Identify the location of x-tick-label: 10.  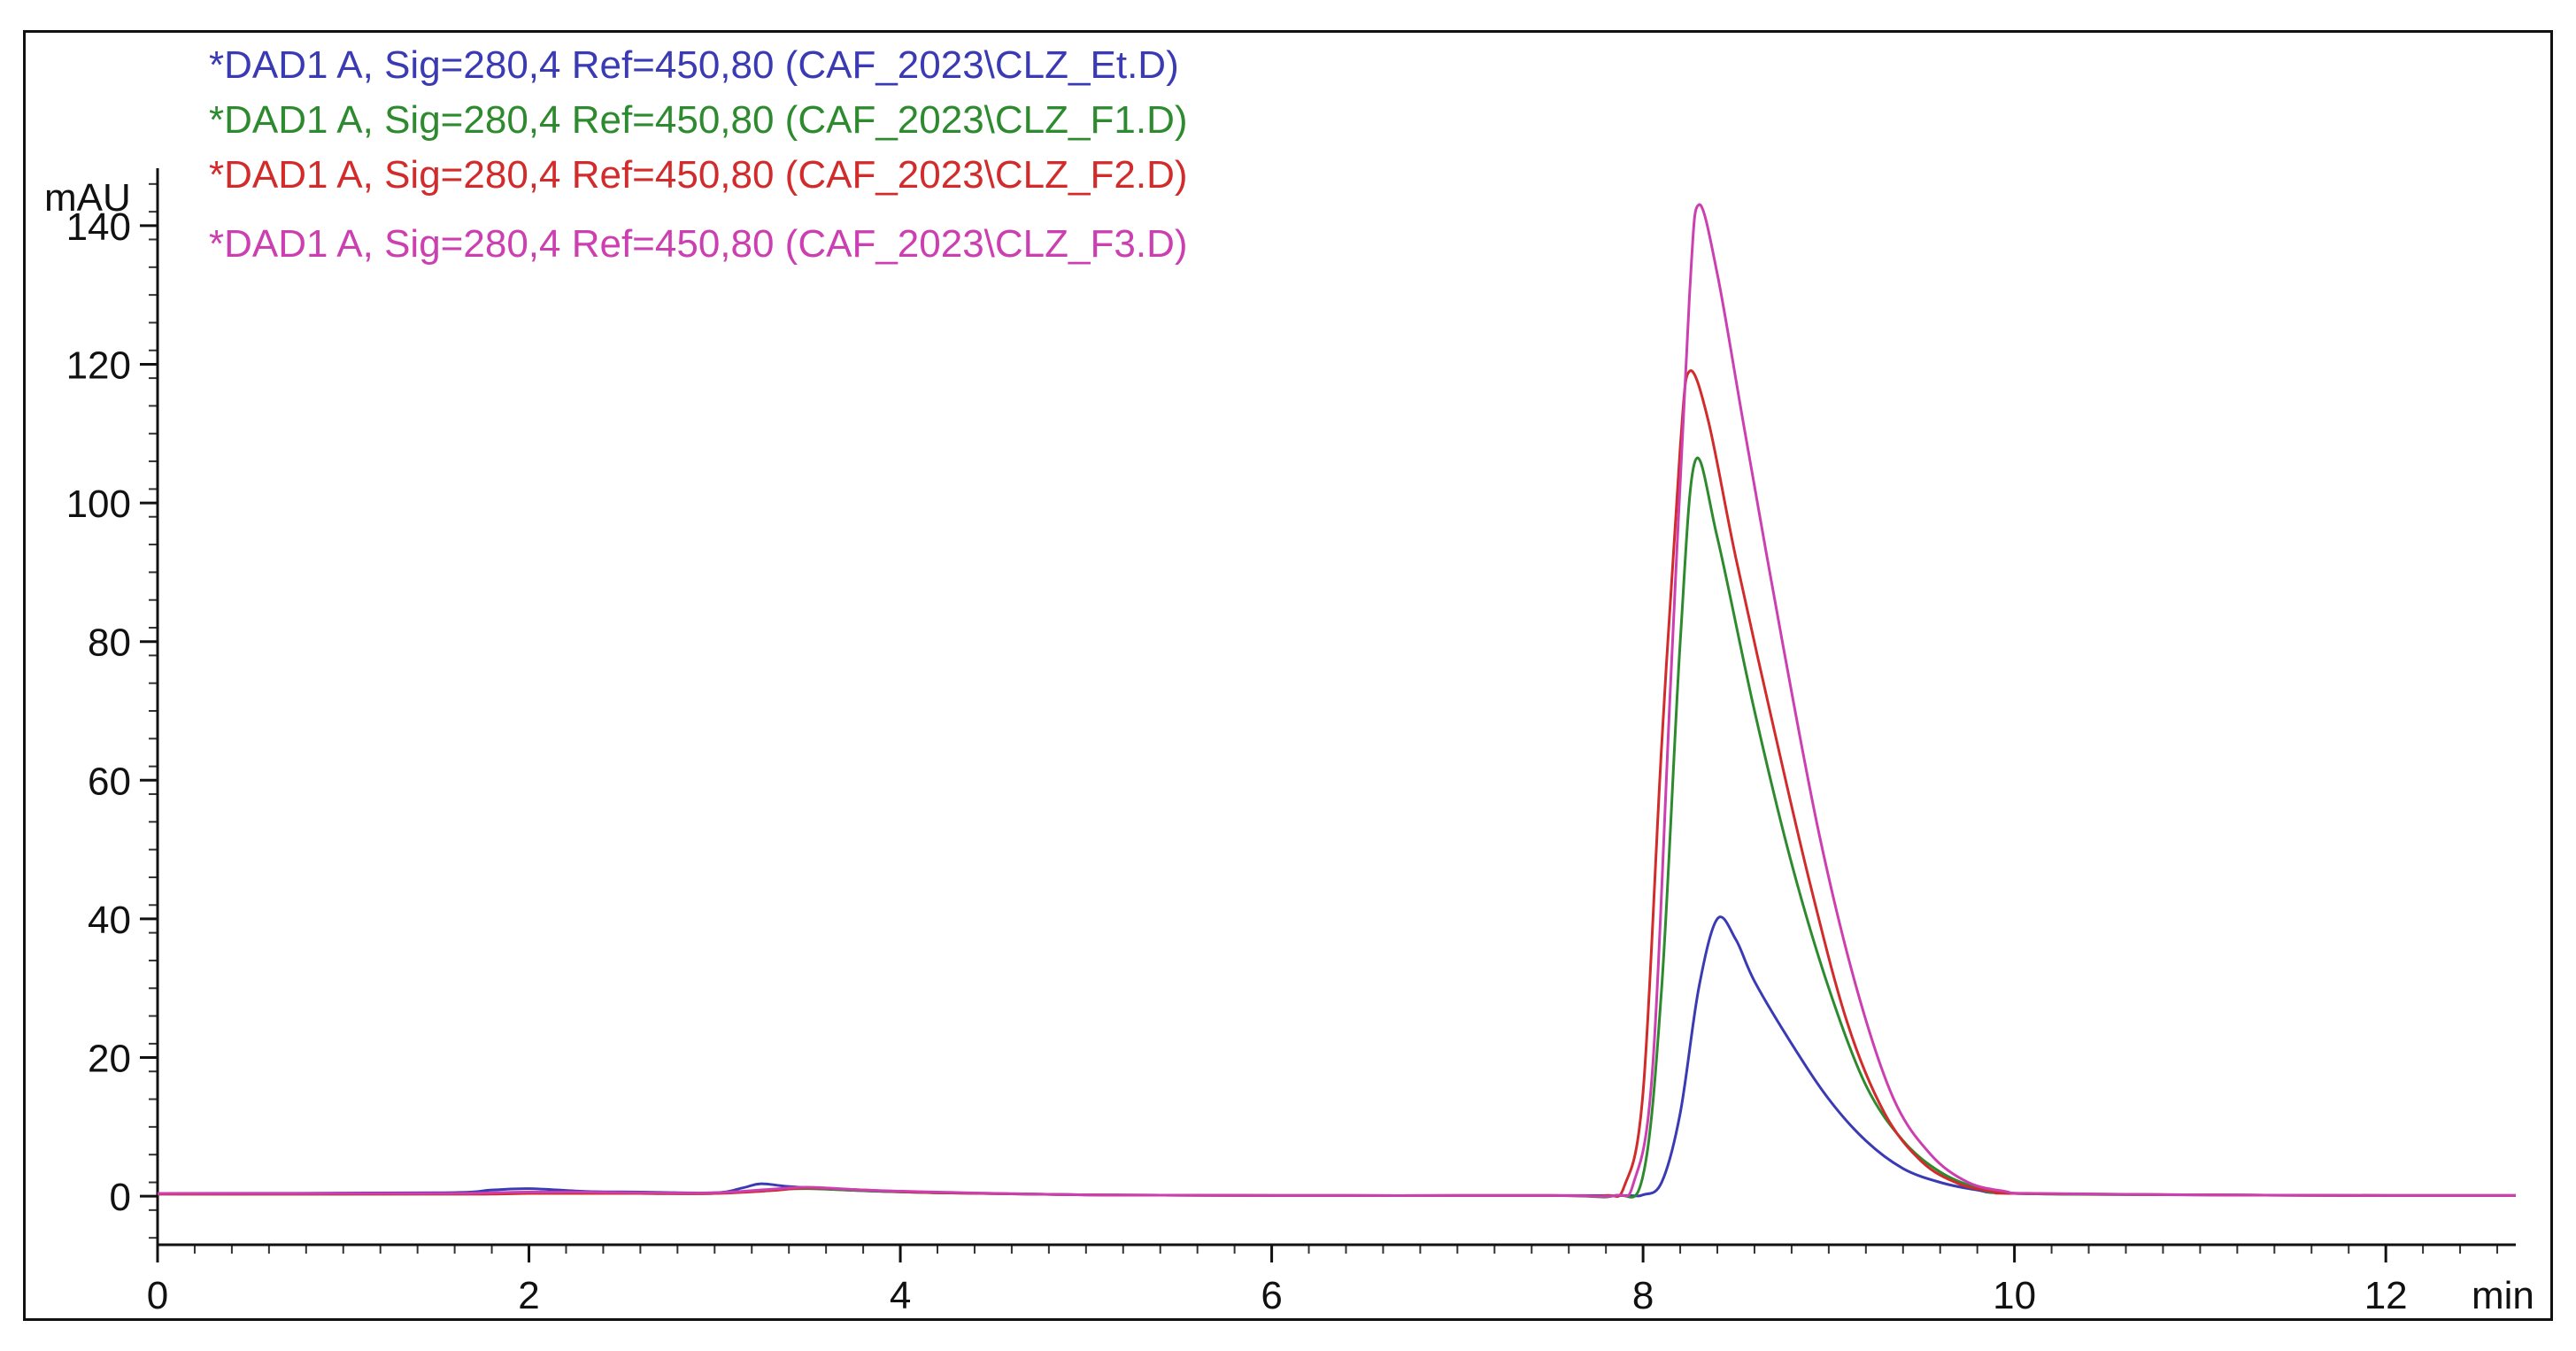
(2014, 1295).